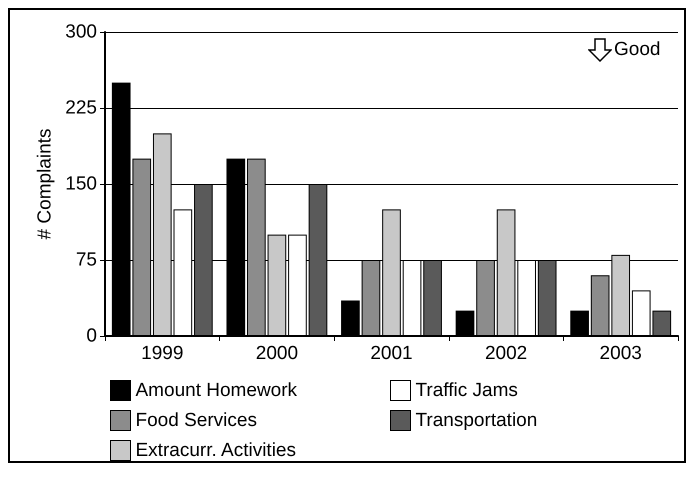  What do you see at coordinates (86, 260) in the screenshot?
I see `y-tick-label: 75` at bounding box center [86, 260].